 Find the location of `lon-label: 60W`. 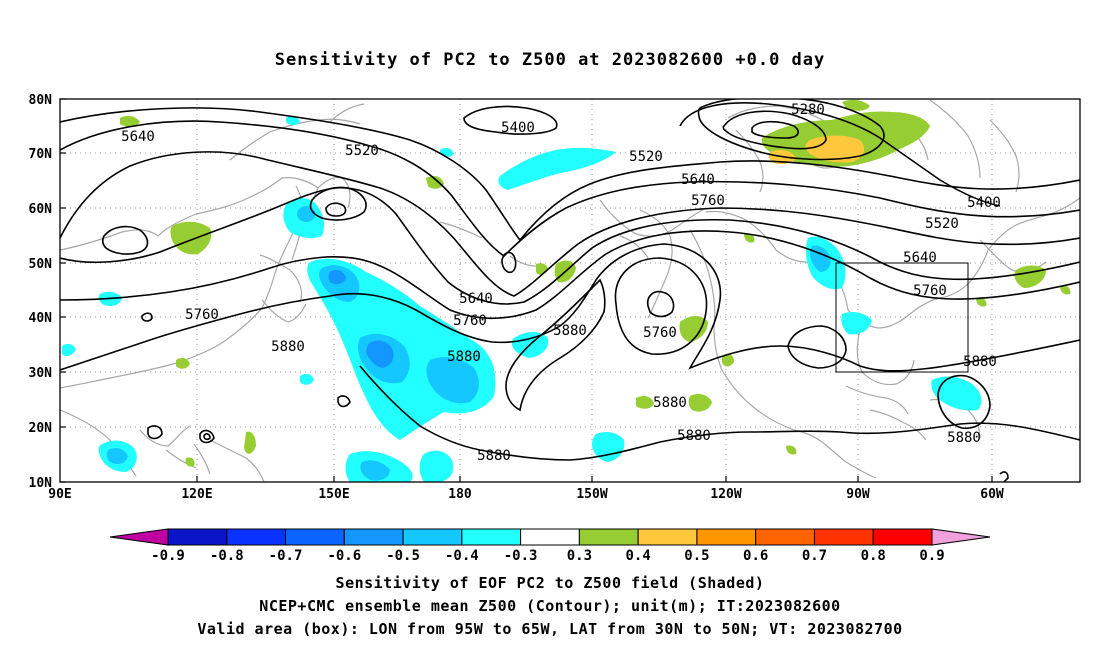

lon-label: 60W is located at coordinates (992, 494).